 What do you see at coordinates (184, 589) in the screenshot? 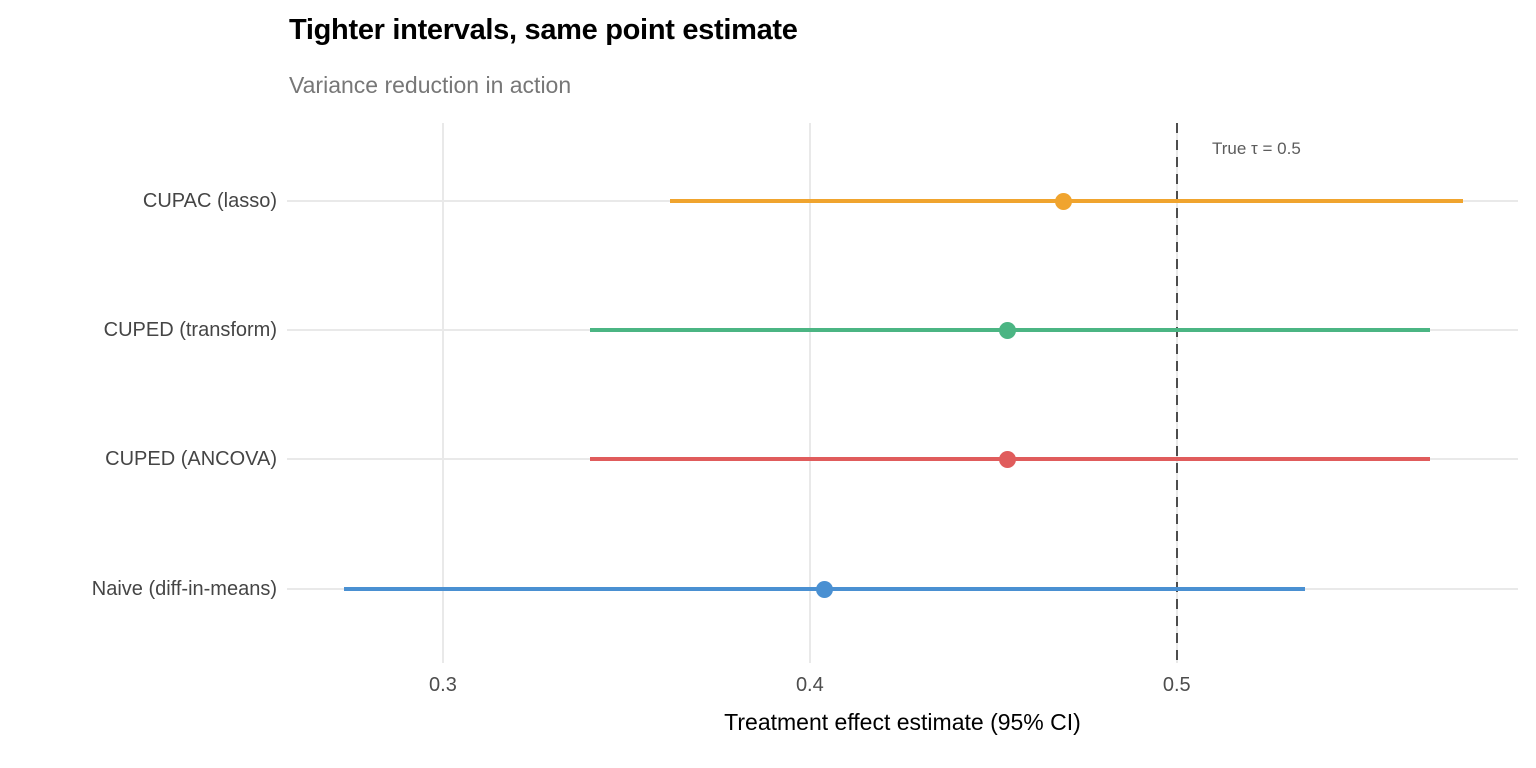
I see `y-axis-label: Naive (diff-in-means)` at bounding box center [184, 589].